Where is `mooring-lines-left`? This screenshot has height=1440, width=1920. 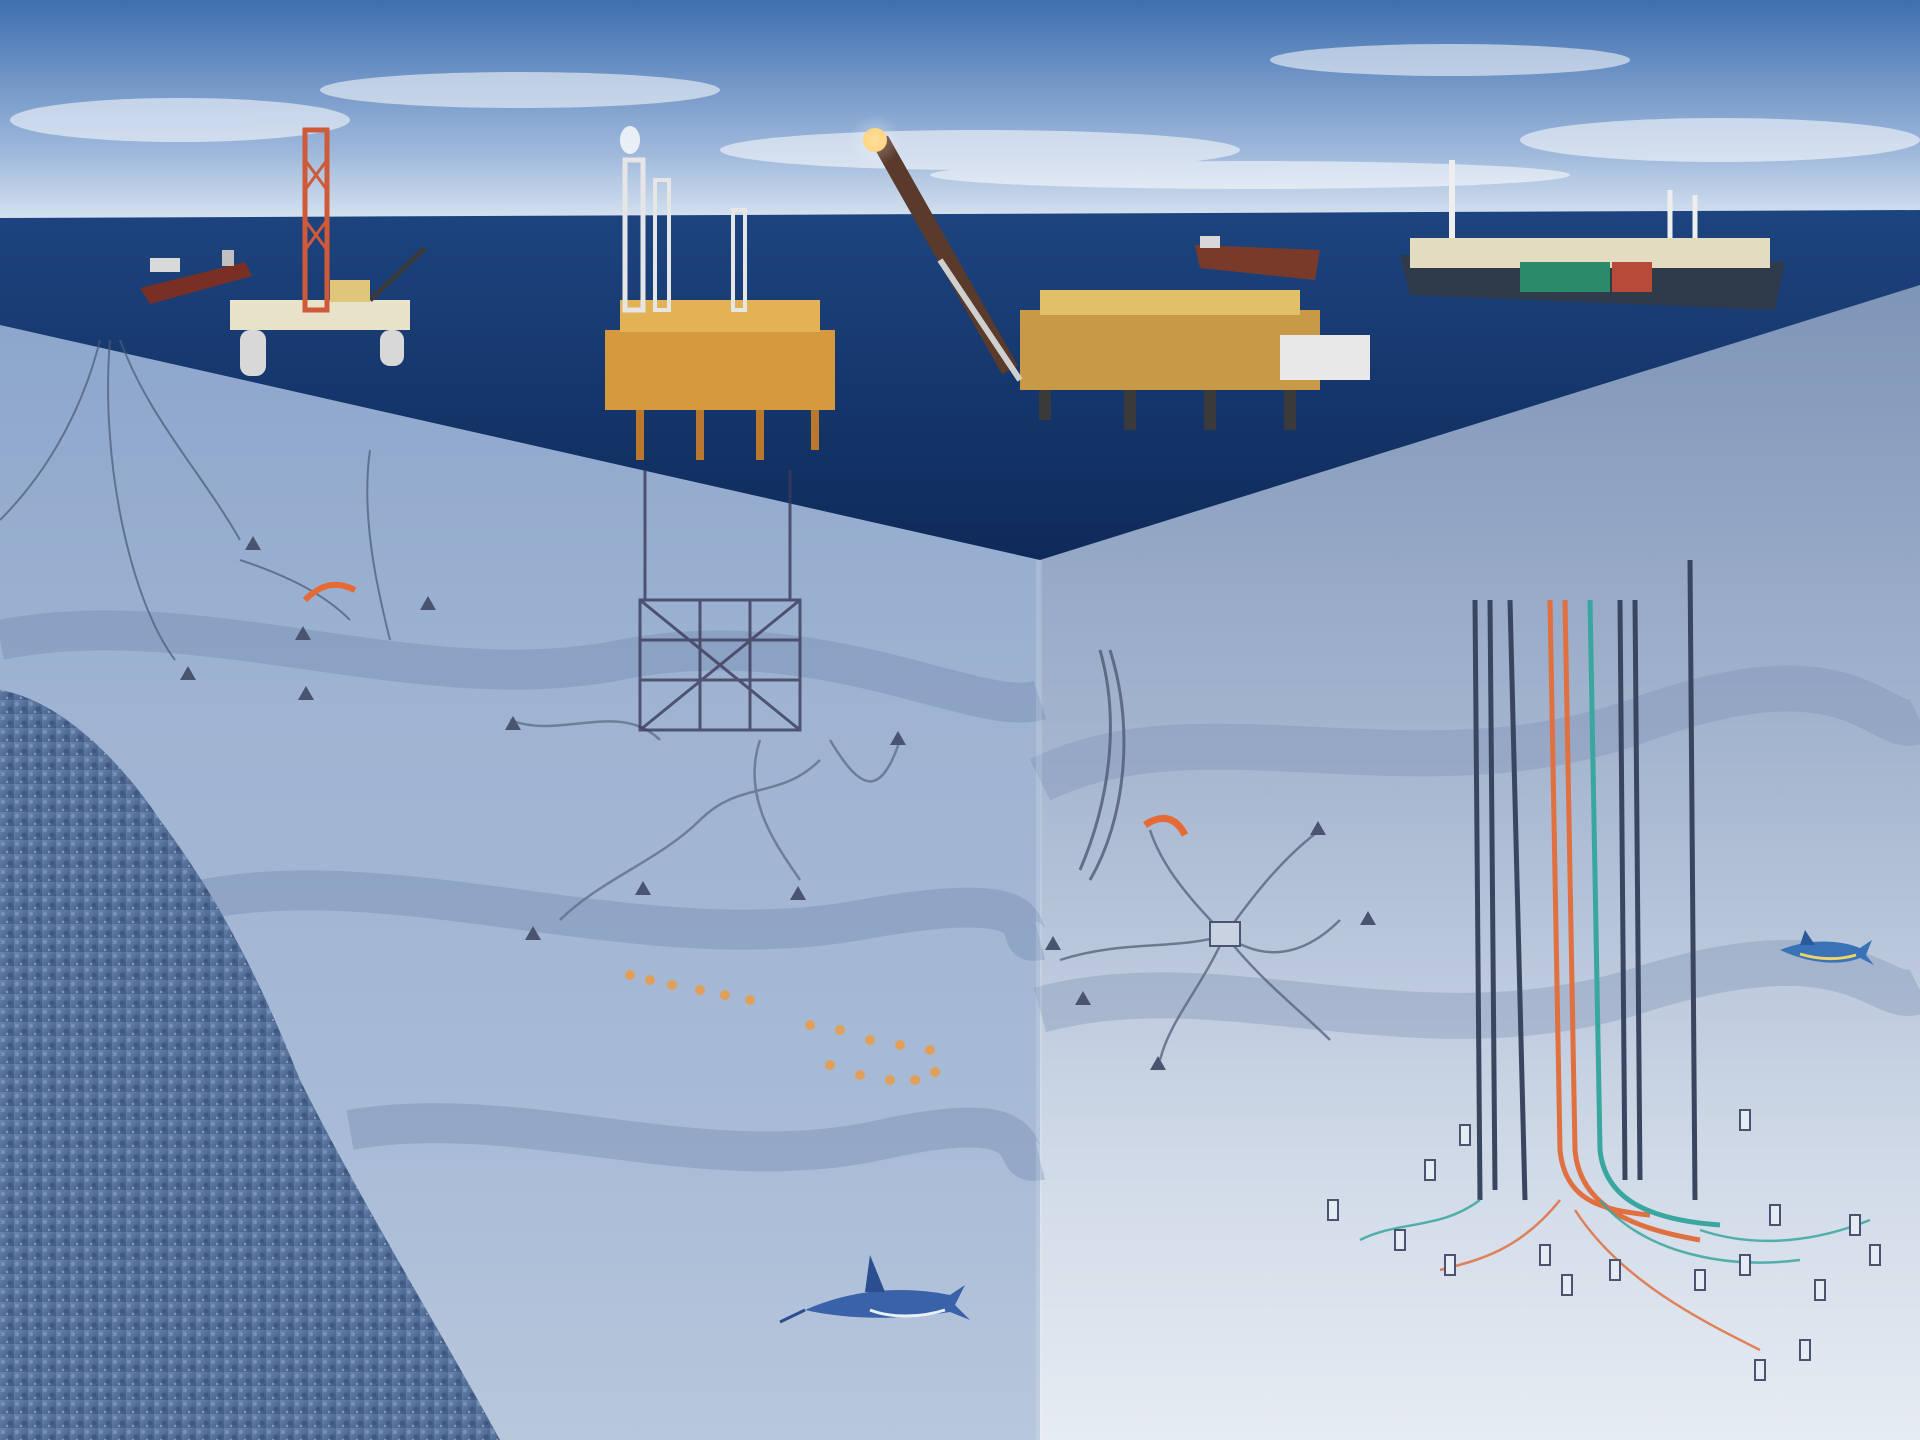 mooring-lines-left is located at coordinates (195, 500).